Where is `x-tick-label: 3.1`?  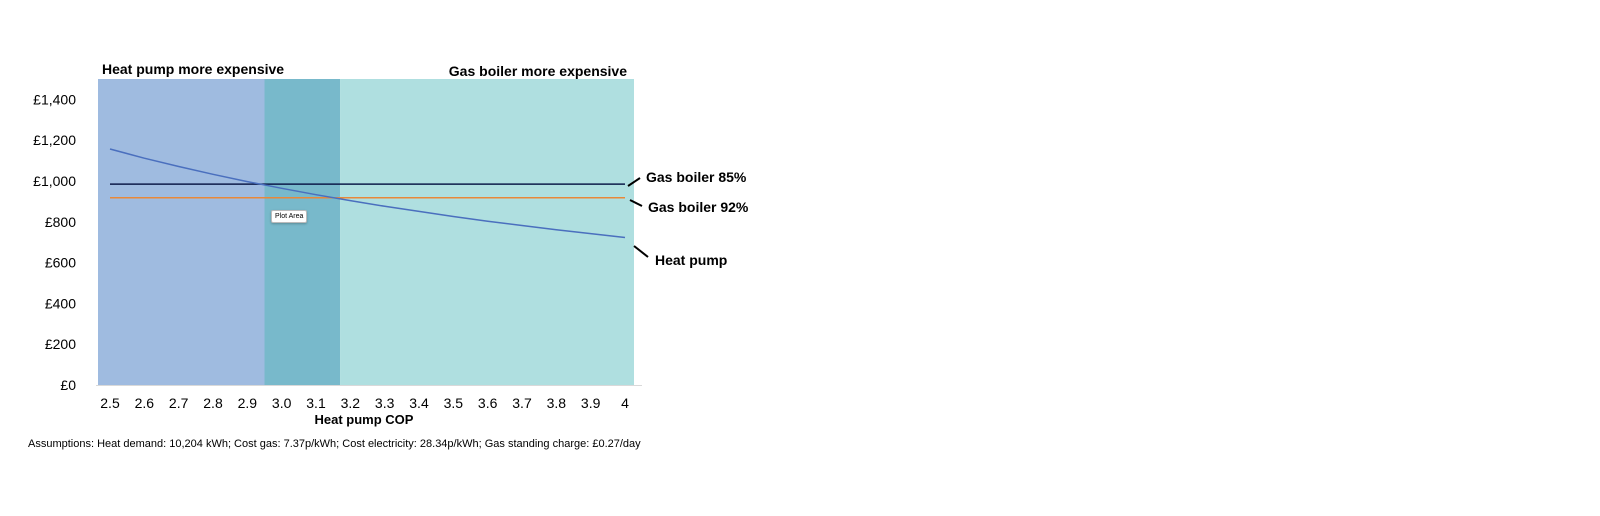
x-tick-label: 3.1 is located at coordinates (316, 403).